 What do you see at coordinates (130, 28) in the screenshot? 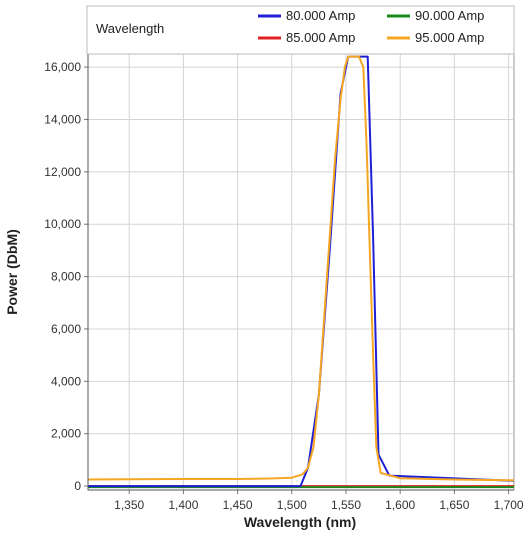
I see `chart-title: Wavelength` at bounding box center [130, 28].